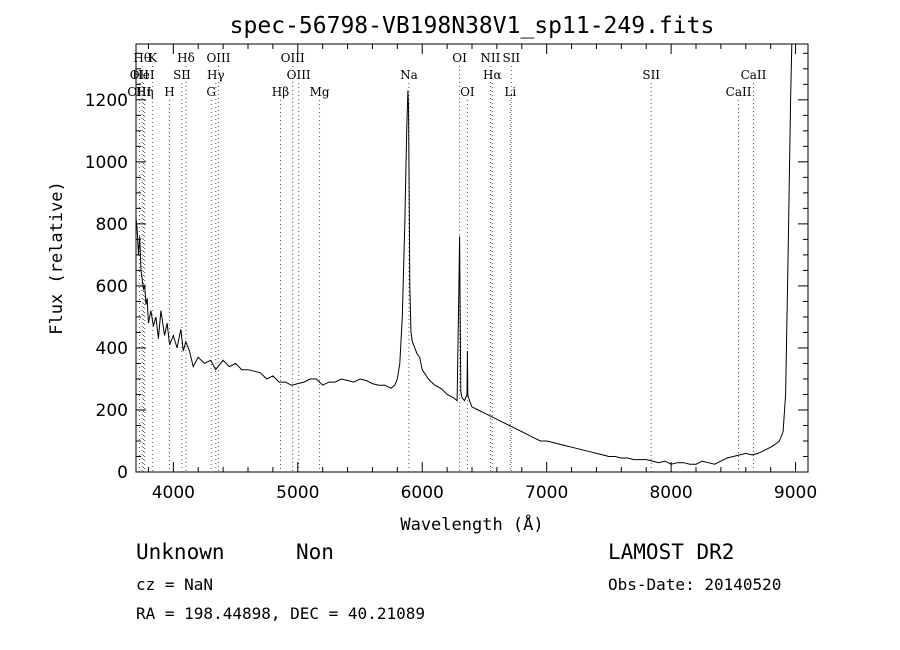 Image resolution: width=900 pixels, height=650 pixels. What do you see at coordinates (112, 225) in the screenshot?
I see `y-tick-label: 800` at bounding box center [112, 225].